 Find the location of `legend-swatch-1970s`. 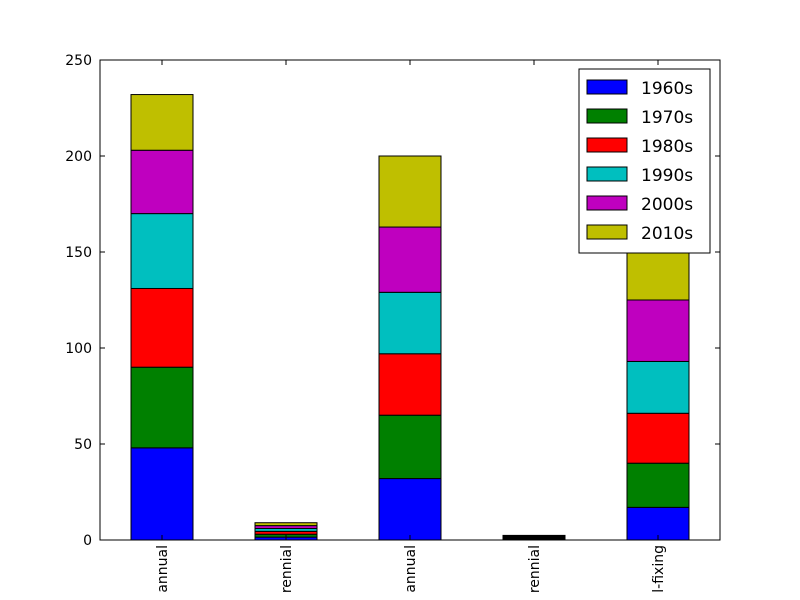

legend-swatch-1970s is located at coordinates (607, 116).